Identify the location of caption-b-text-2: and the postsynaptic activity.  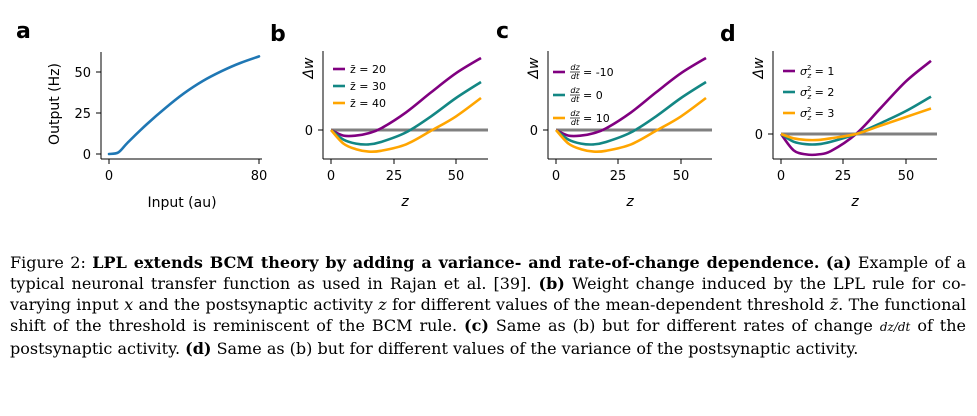
(255, 304).